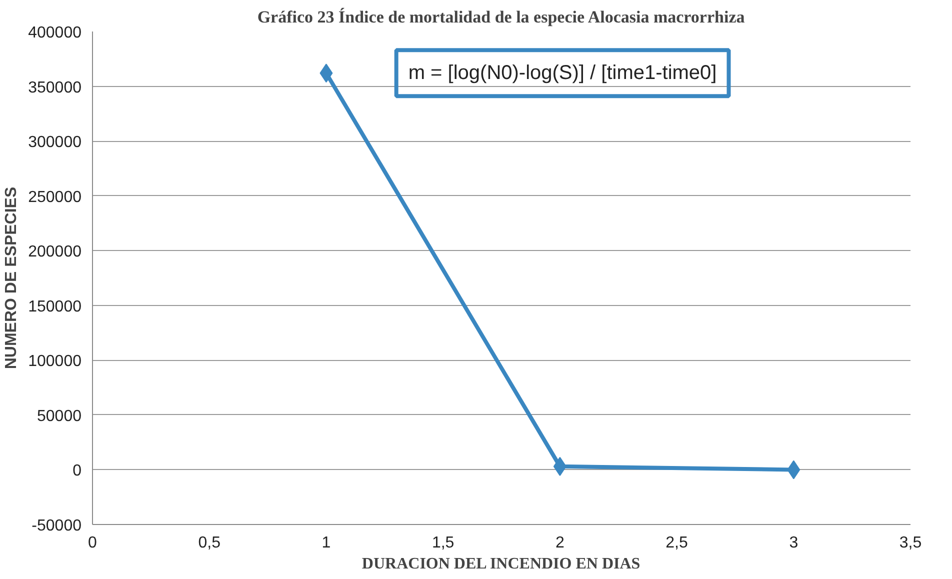 This screenshot has width=952, height=579. Describe the element at coordinates (501, 564) in the screenshot. I see `x-axis-title: DURACION DEL INCENDIO EN DIAS` at that location.